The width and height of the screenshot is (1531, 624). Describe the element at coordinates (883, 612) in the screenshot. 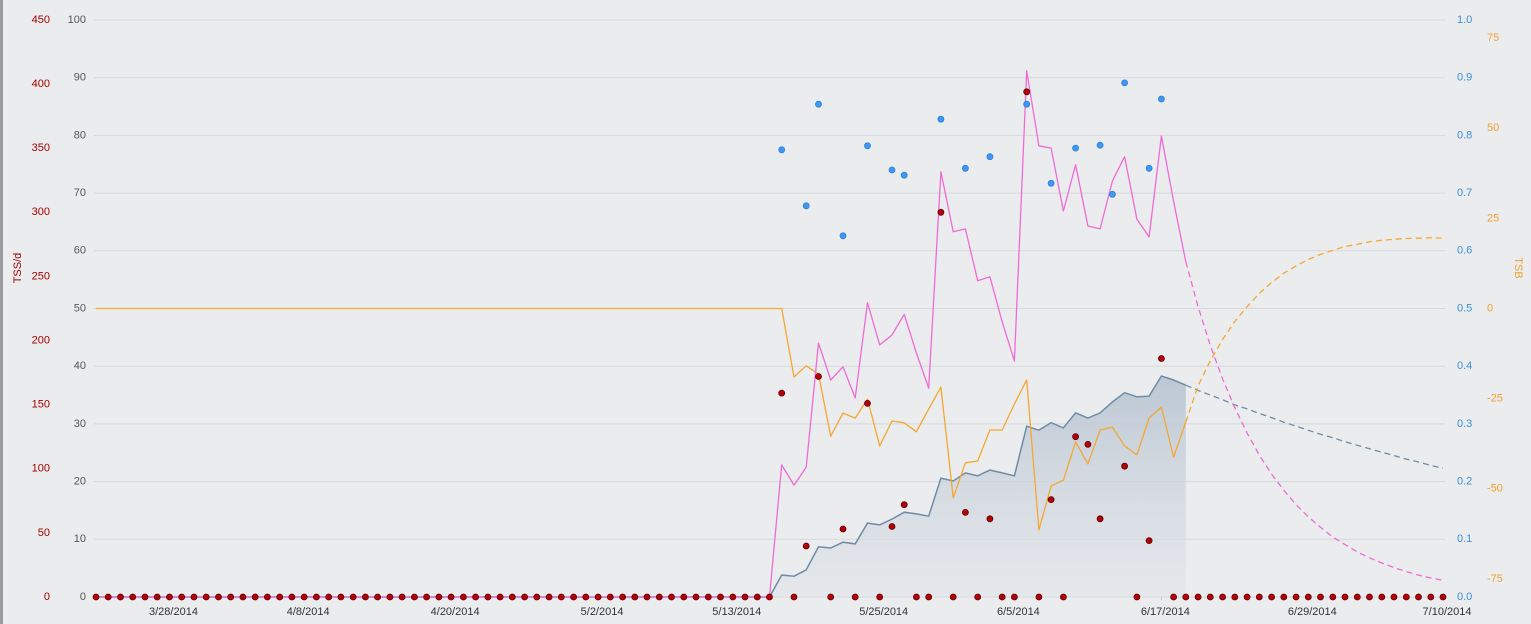

I see `x-tick-label: 5/25/2014` at that location.